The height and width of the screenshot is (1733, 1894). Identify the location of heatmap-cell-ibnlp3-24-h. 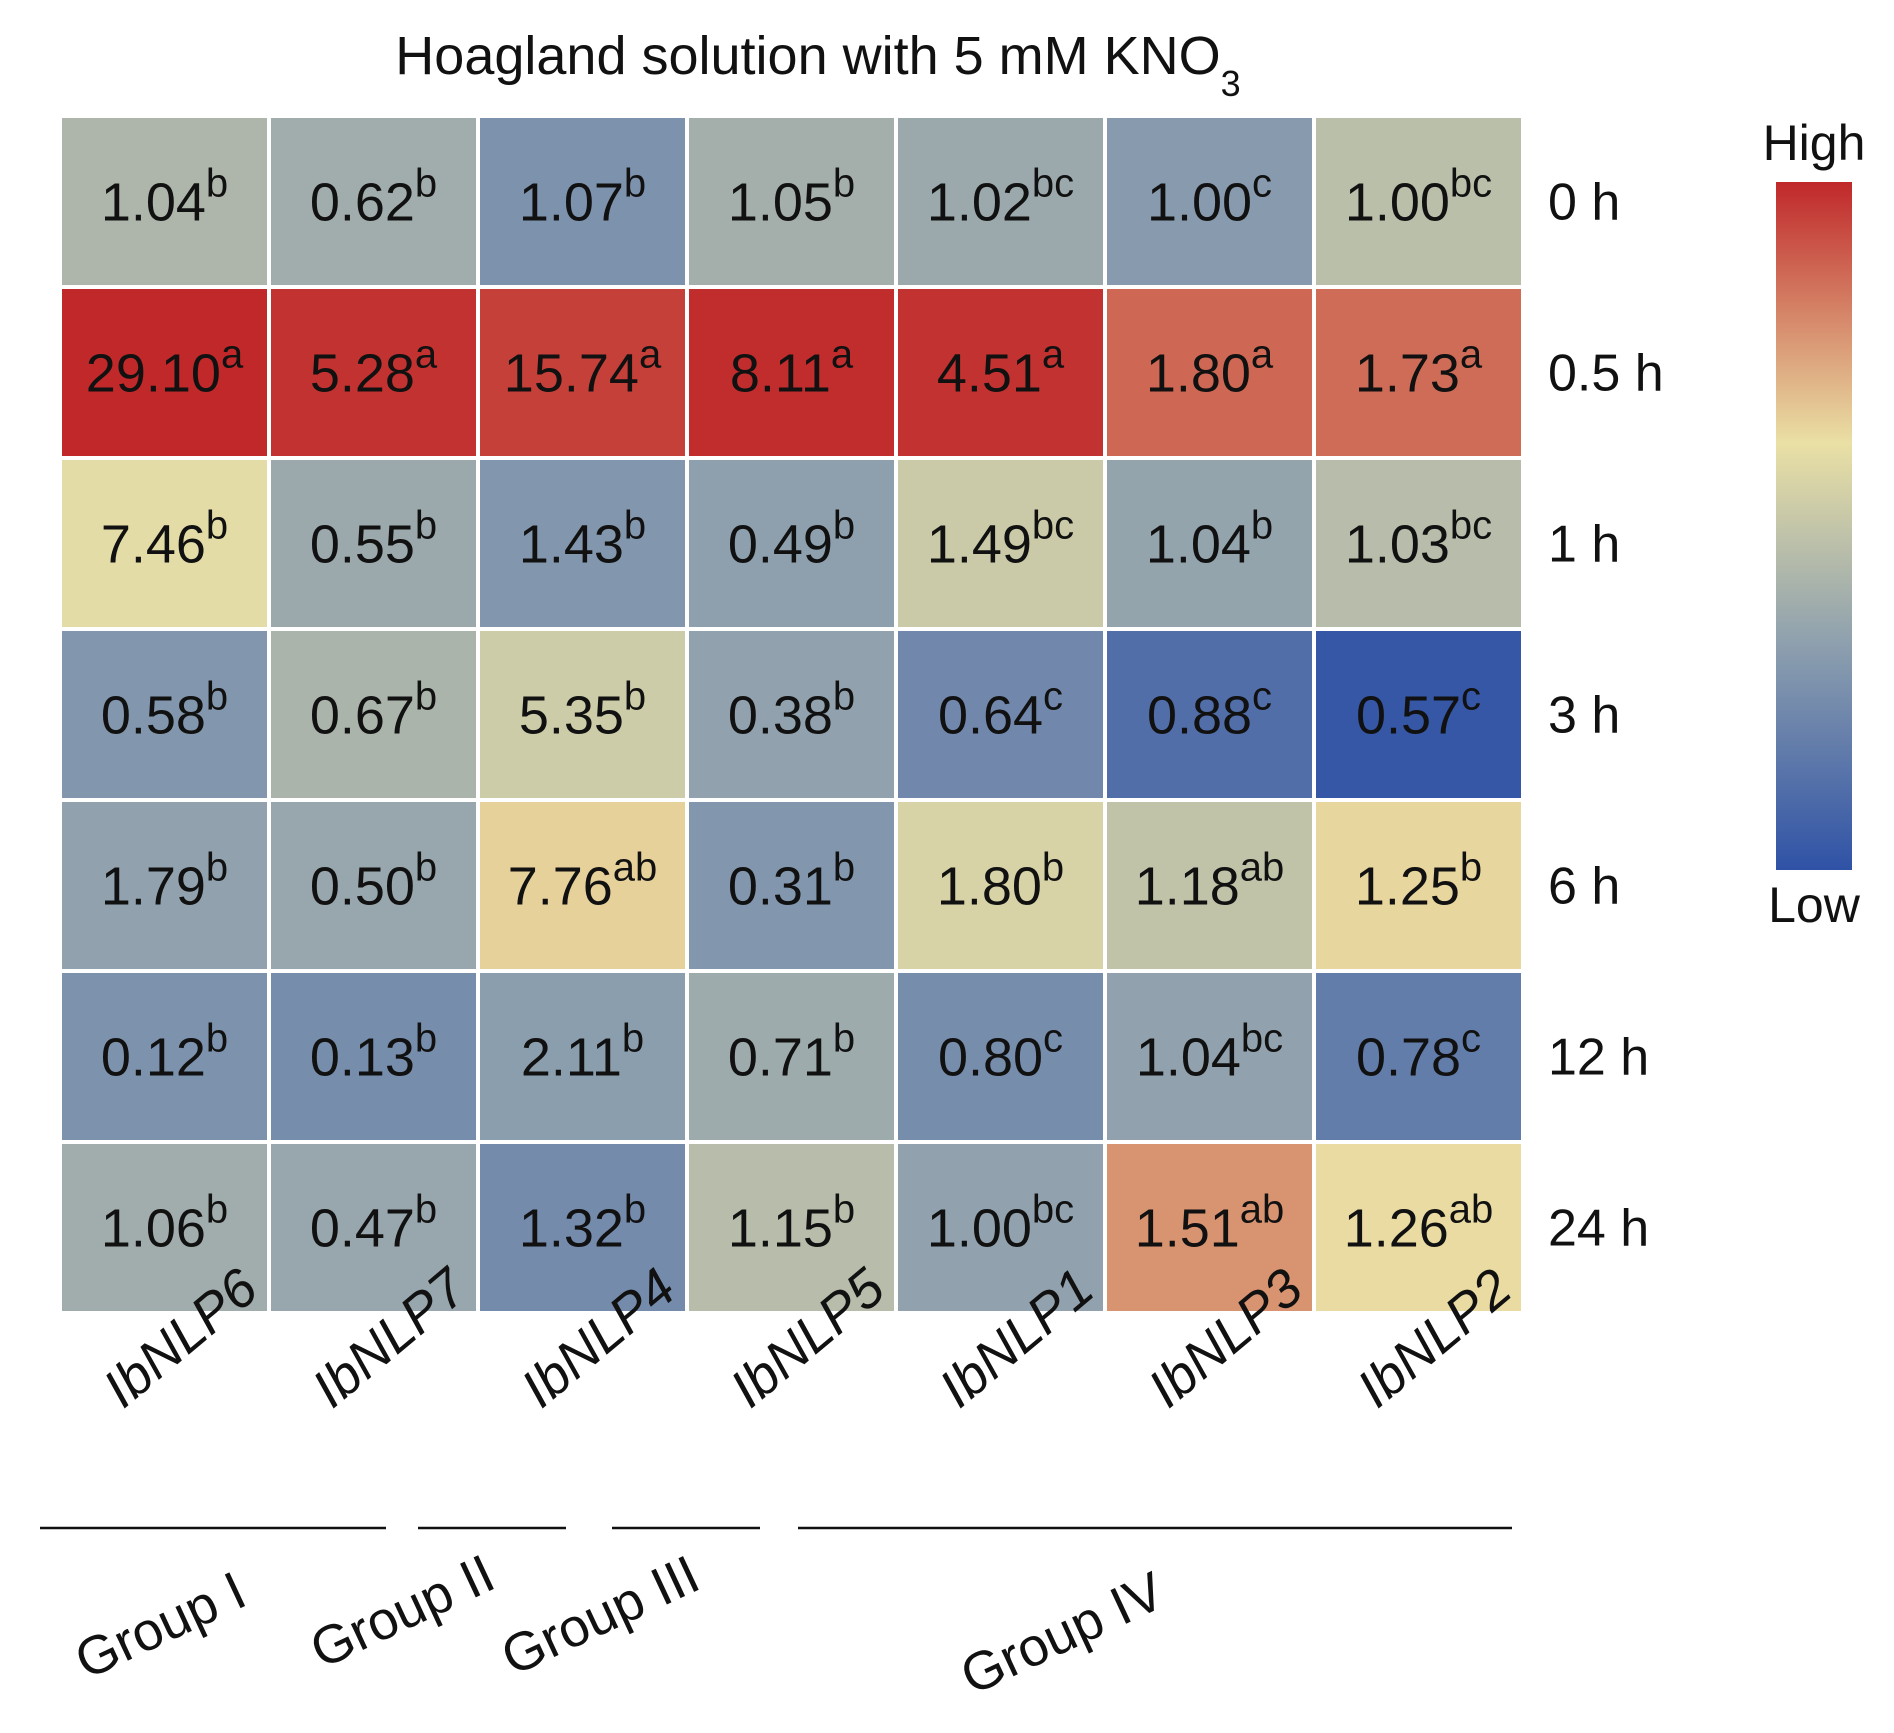
(1209, 1227).